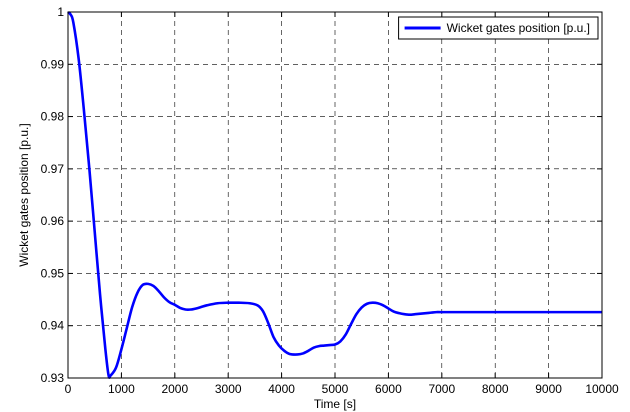  Describe the element at coordinates (53, 221) in the screenshot. I see `y-tick-label: 0.96` at that location.